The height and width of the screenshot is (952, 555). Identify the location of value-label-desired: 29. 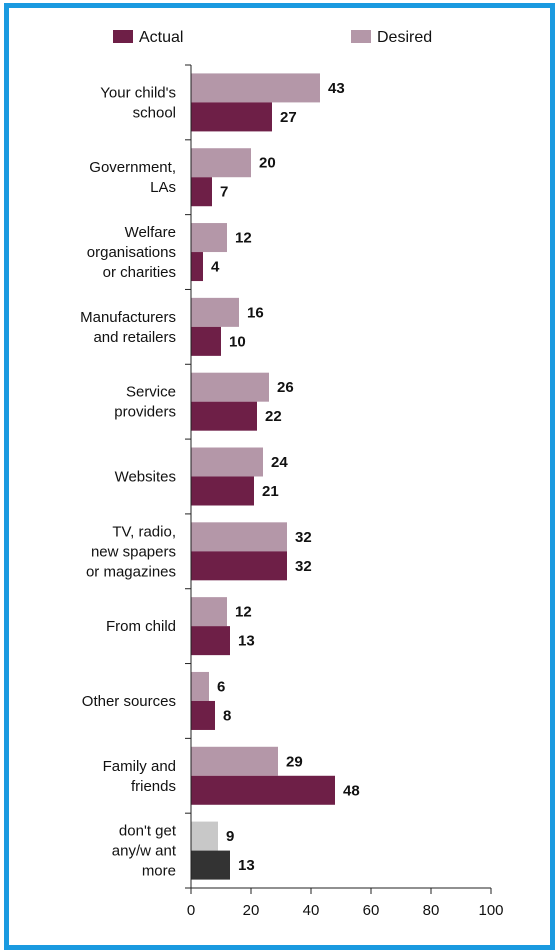
(294, 761).